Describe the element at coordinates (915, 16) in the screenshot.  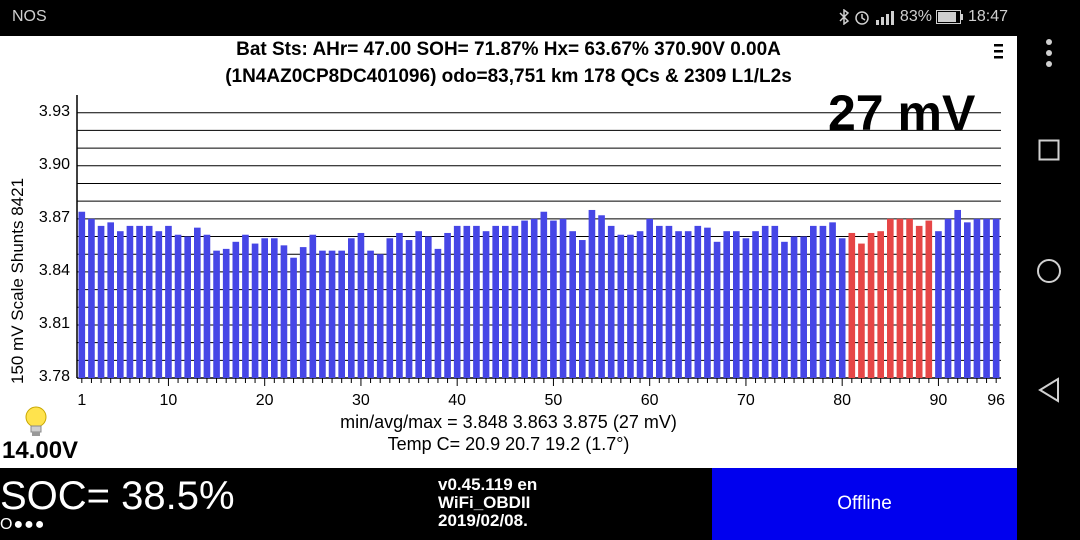
I see `battery-percent: 83%` at that location.